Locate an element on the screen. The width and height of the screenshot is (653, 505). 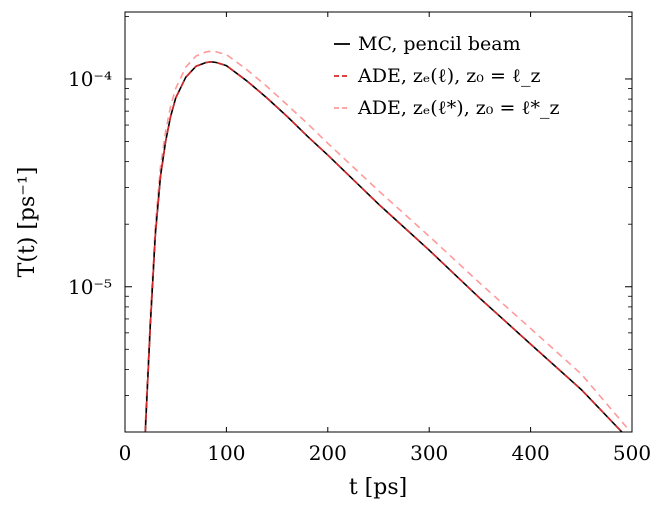
x-axis-label: t [ps] is located at coordinates (378, 487).